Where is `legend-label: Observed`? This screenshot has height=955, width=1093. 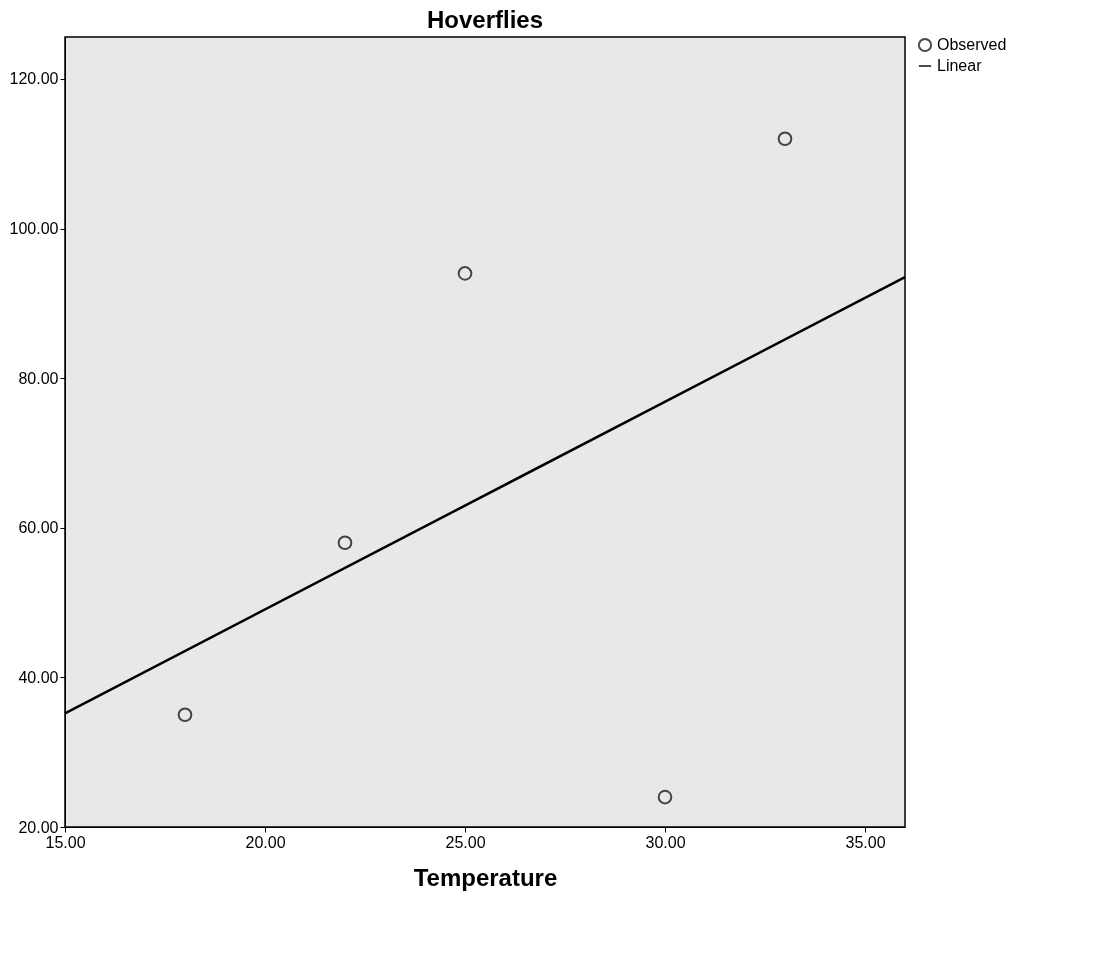
legend-label: Observed is located at coordinates (972, 44).